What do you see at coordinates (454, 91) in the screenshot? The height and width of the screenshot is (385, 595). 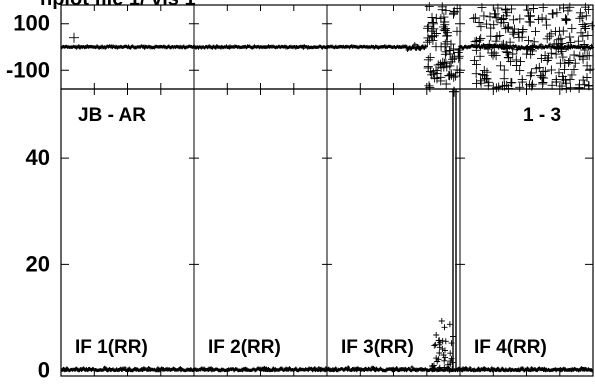 I see `amplitude-spike-peak` at bounding box center [454, 91].